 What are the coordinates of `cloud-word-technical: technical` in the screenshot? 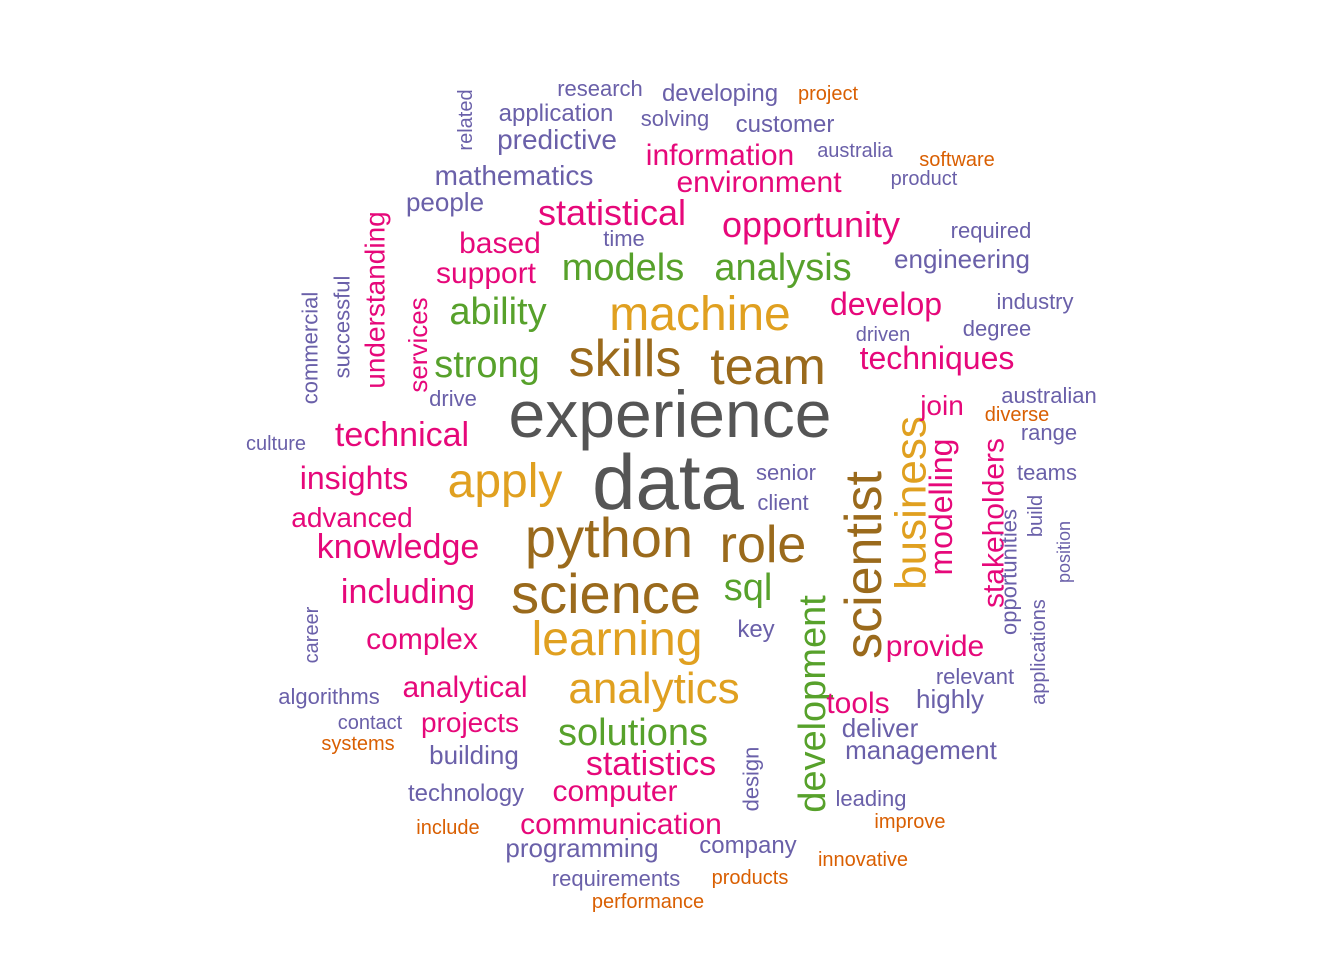 It's located at (402, 435).